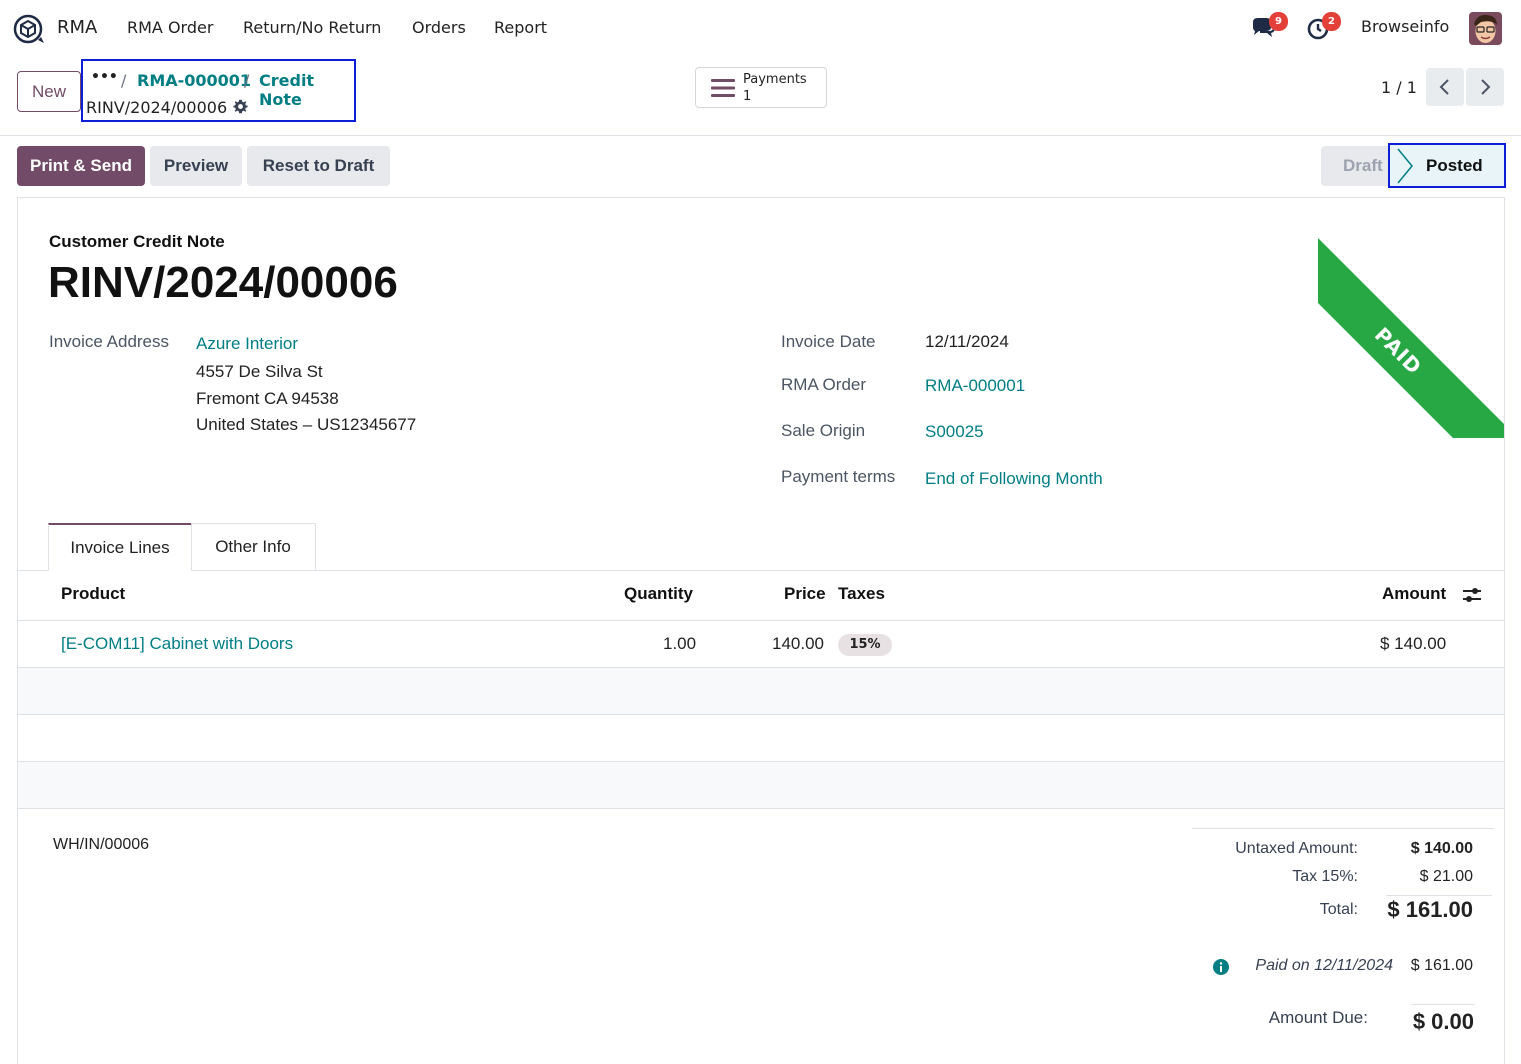 This screenshot has width=1521, height=1064. I want to click on amount-due-divider, so click(1443, 1004).